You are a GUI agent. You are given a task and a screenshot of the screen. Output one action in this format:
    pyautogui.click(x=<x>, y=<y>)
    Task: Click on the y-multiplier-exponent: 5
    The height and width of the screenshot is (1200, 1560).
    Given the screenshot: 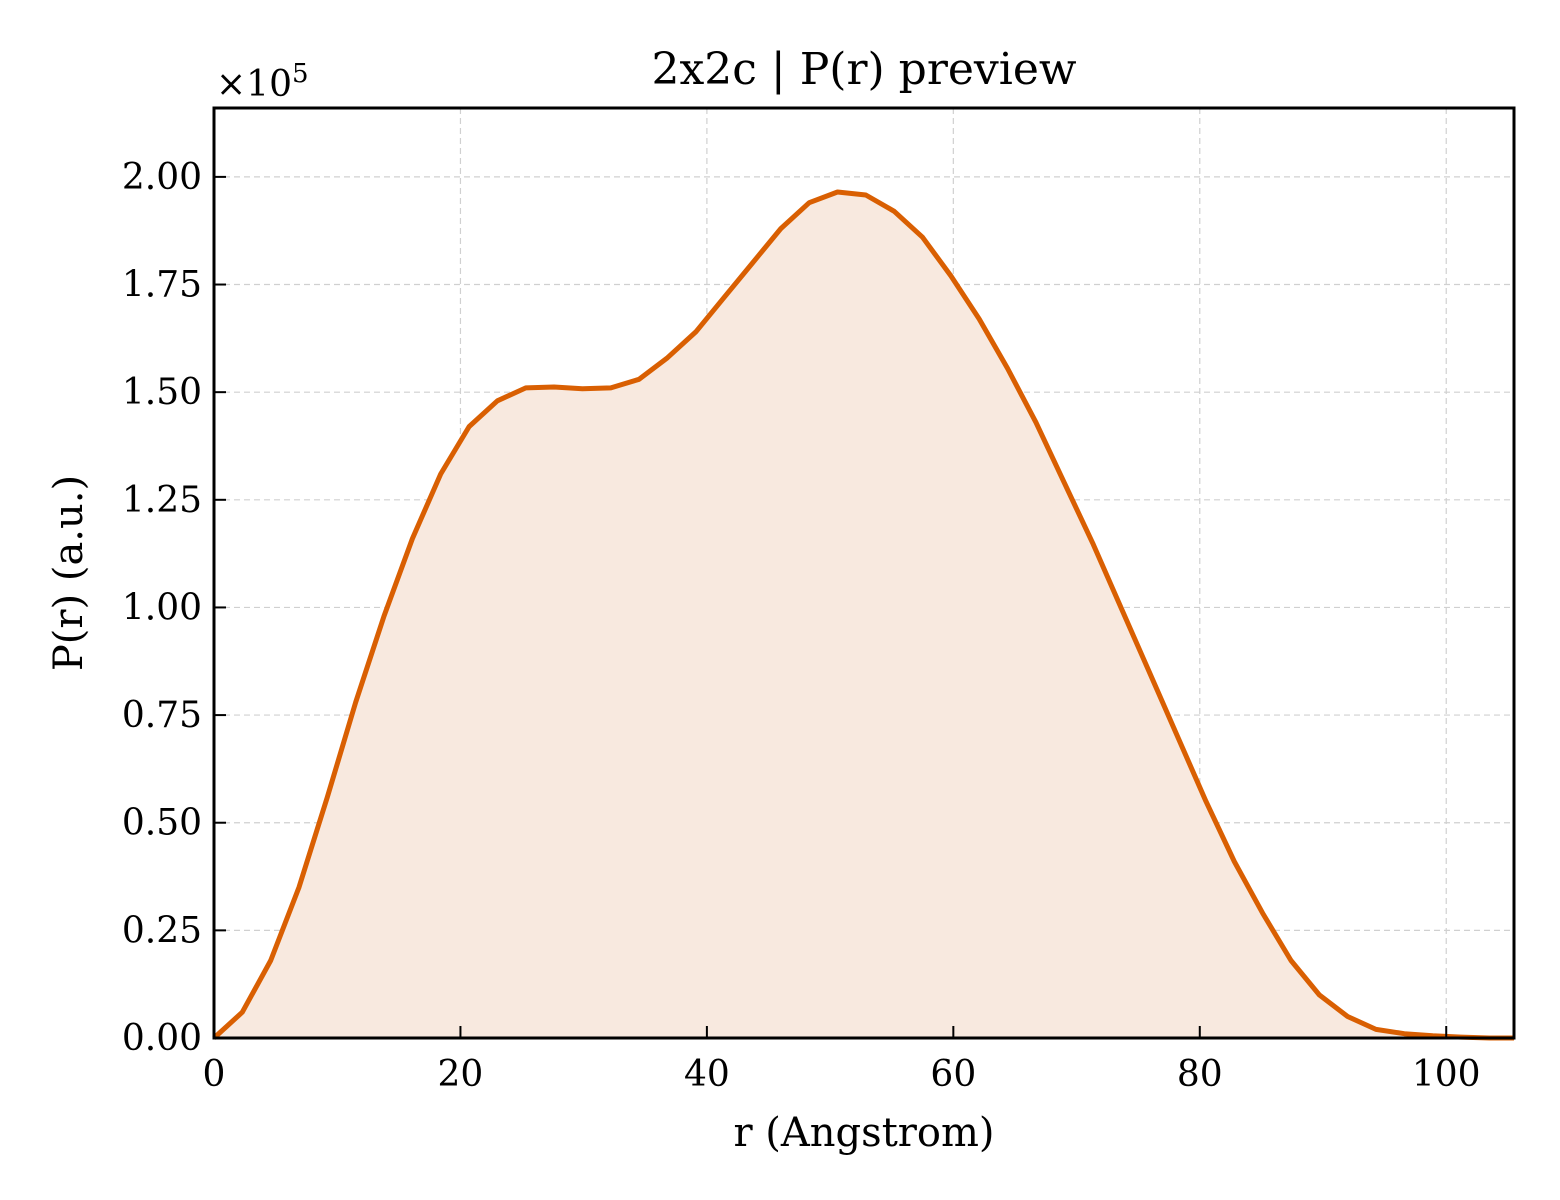 What is the action you would take?
    pyautogui.click(x=300, y=74)
    